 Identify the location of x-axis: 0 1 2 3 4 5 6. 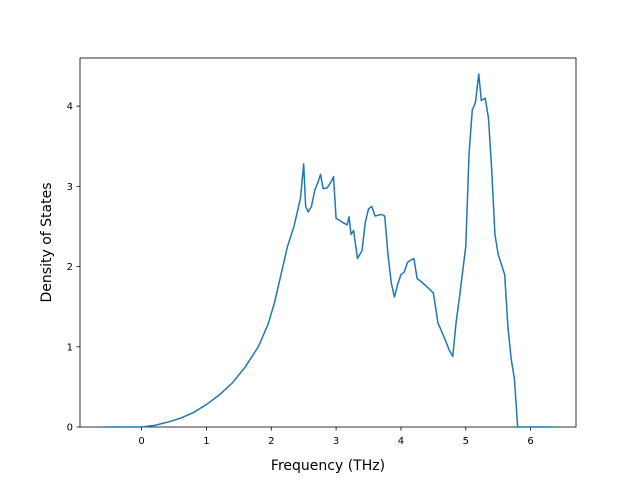
(336, 437).